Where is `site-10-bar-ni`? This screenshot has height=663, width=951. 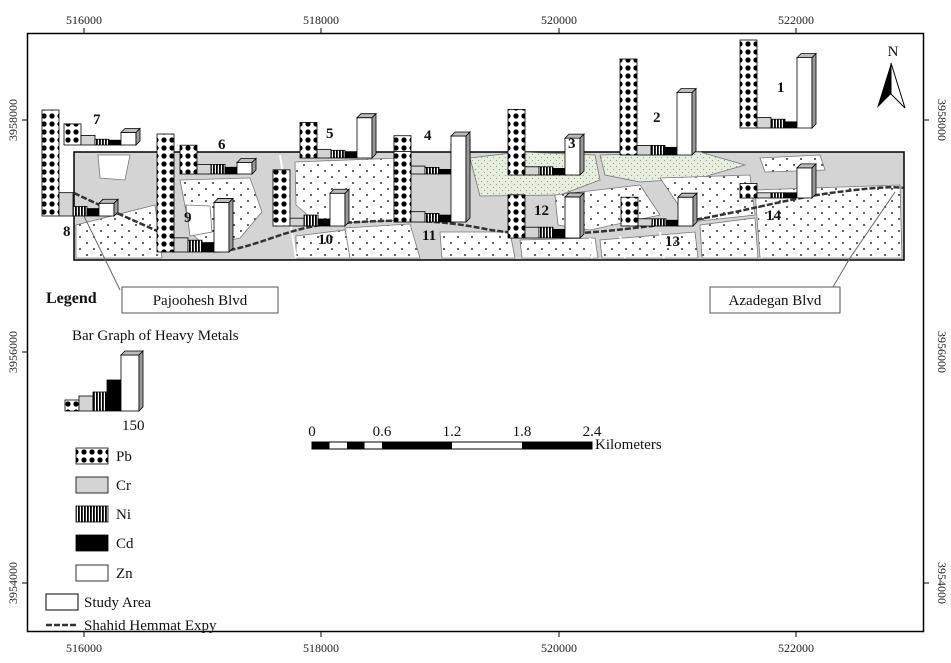 site-10-bar-ni is located at coordinates (311, 220).